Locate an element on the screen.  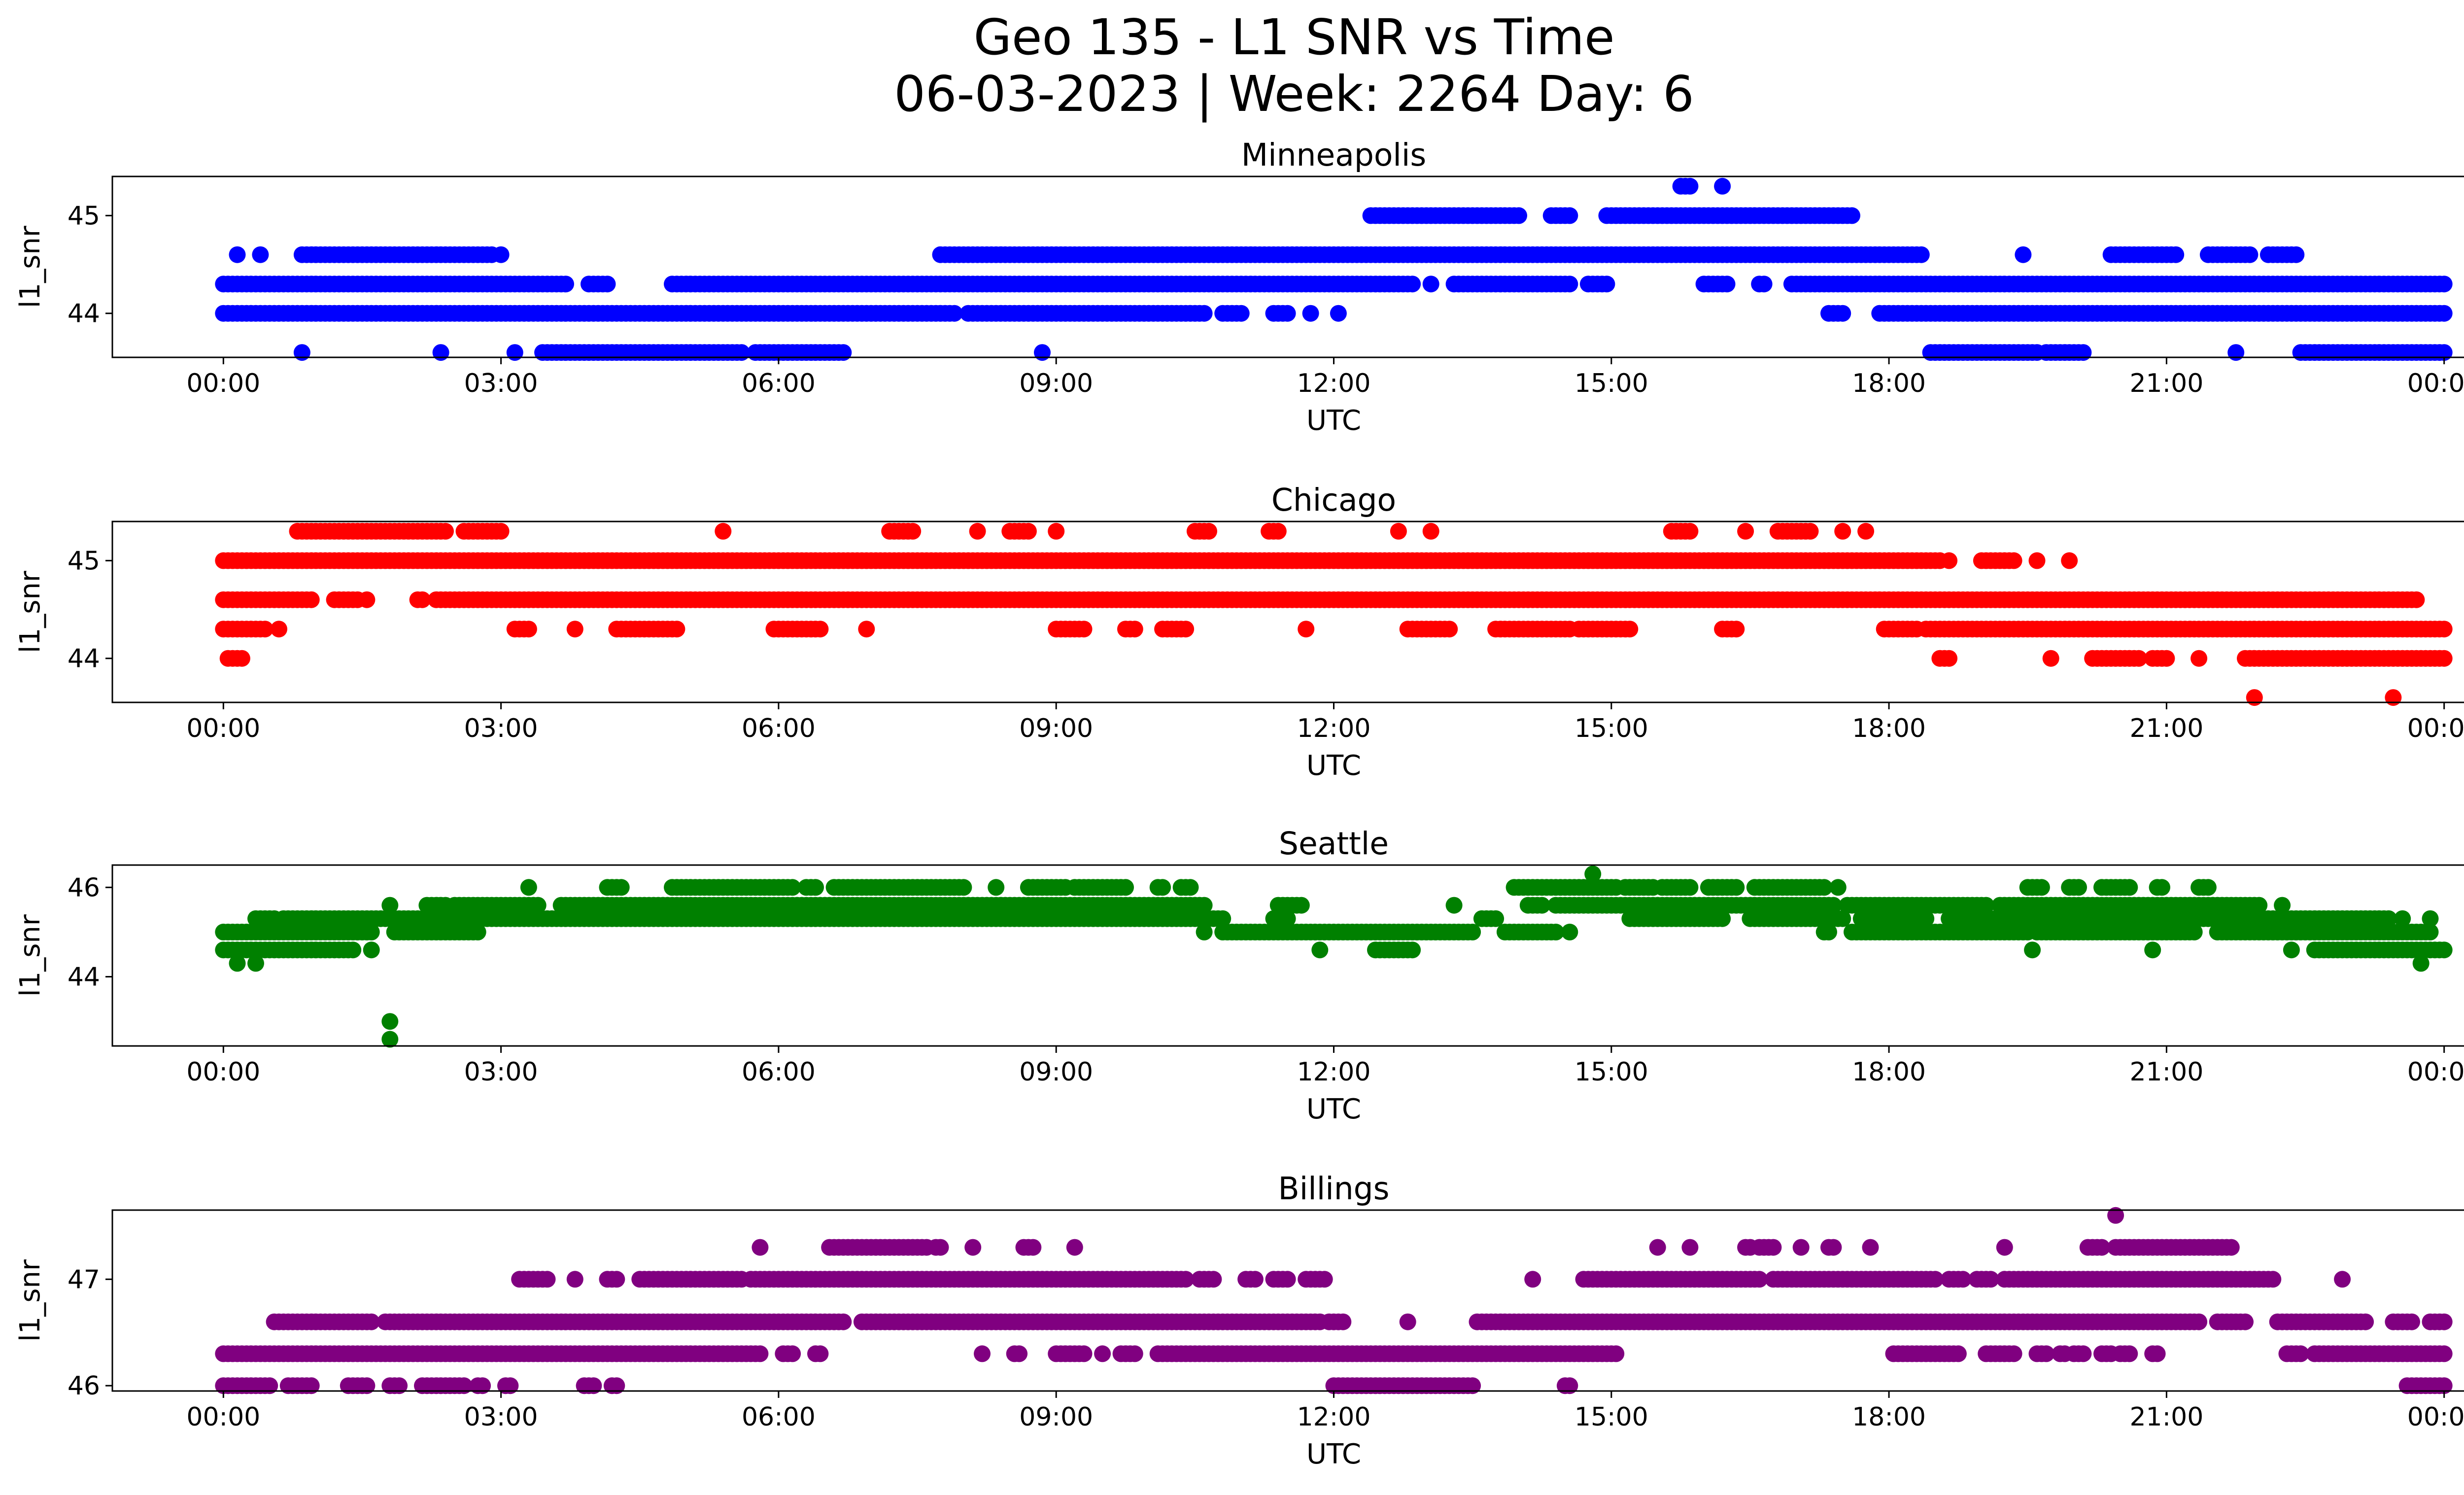
x-tick-label: 12:00 is located at coordinates (1334, 1072).